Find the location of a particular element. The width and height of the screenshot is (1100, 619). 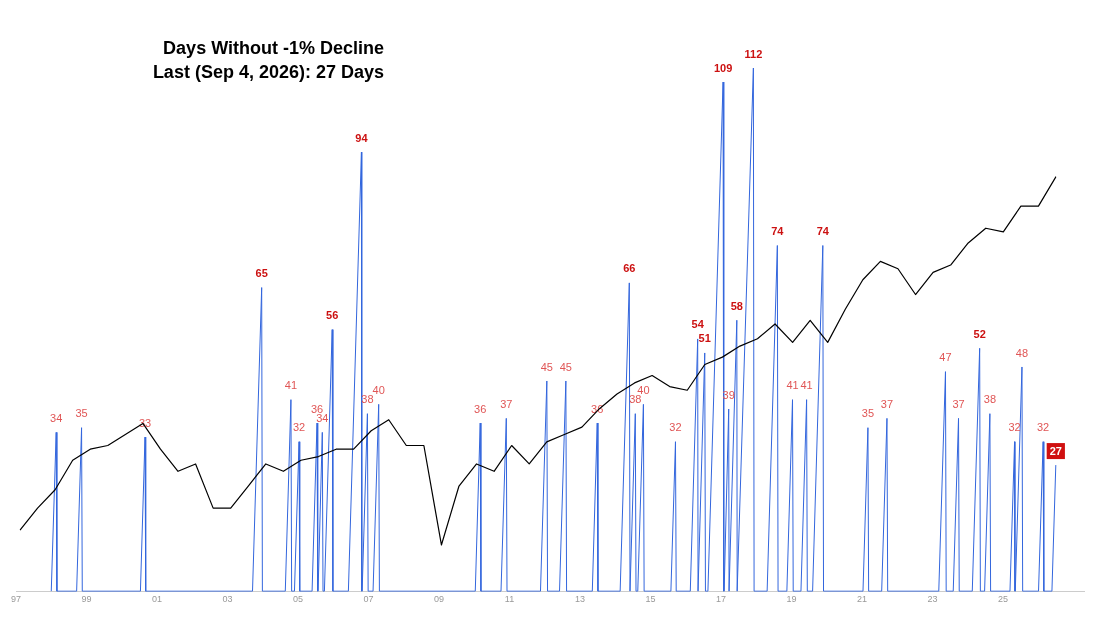

x-tick-label: 17 is located at coordinates (720, 599).